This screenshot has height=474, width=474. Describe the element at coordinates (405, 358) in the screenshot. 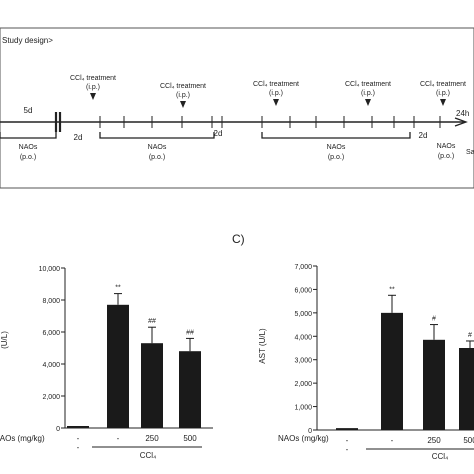

I see `bars: ** # #` at that location.